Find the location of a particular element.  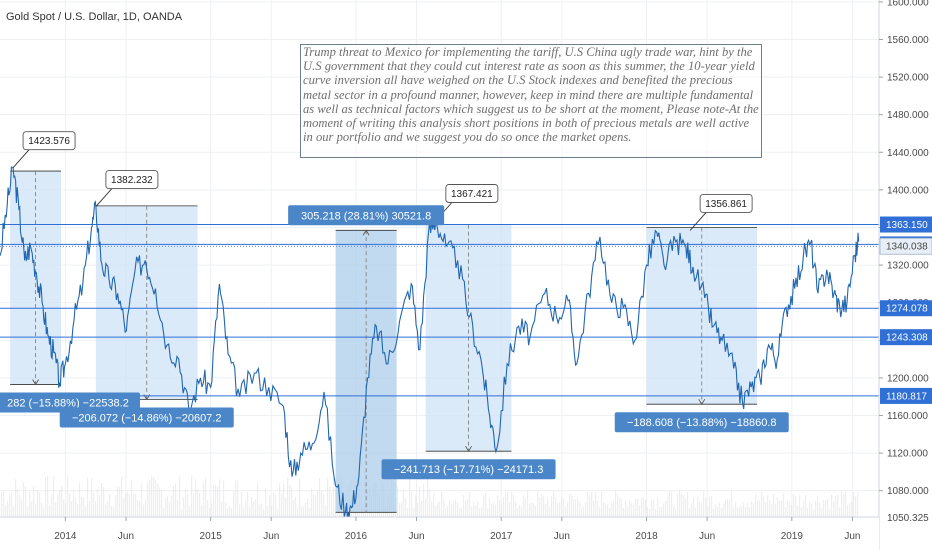

range-label-box is located at coordinates (701, 422).